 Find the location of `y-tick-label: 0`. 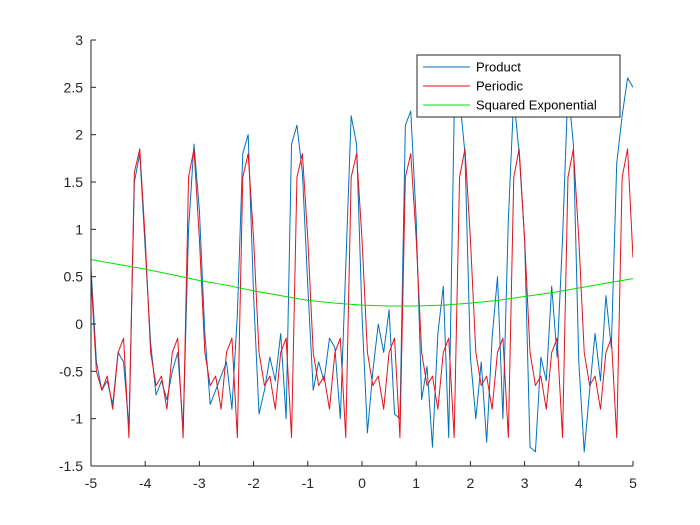

y-tick-label: 0 is located at coordinates (79, 324).